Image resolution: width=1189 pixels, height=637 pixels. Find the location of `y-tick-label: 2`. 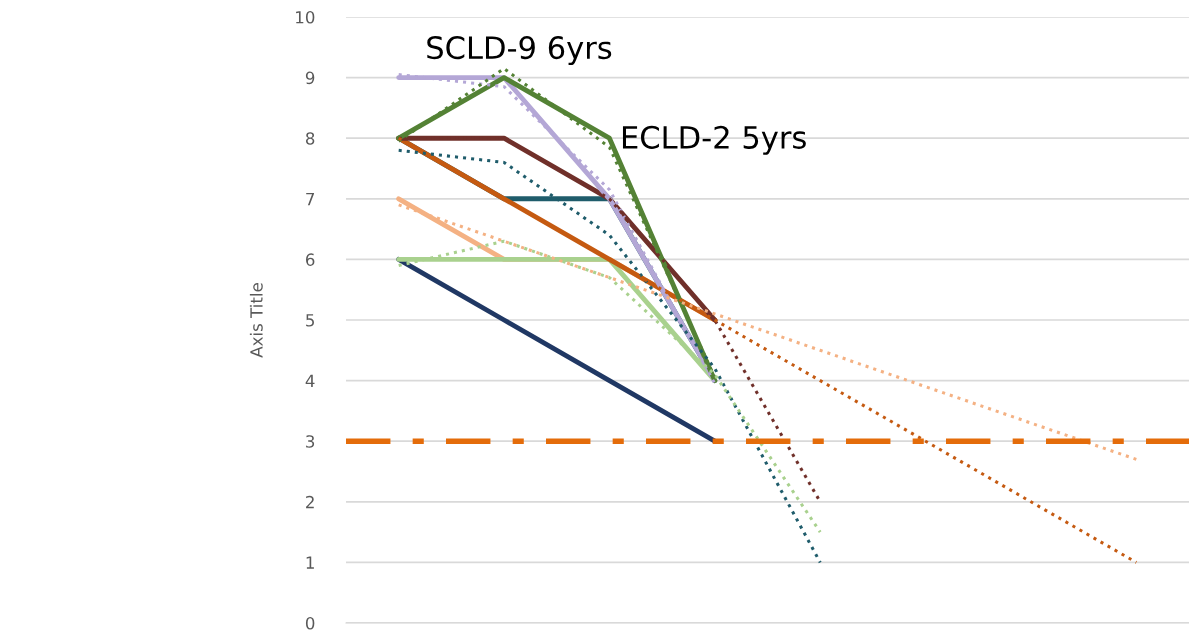

y-tick-label: 2 is located at coordinates (310, 502).